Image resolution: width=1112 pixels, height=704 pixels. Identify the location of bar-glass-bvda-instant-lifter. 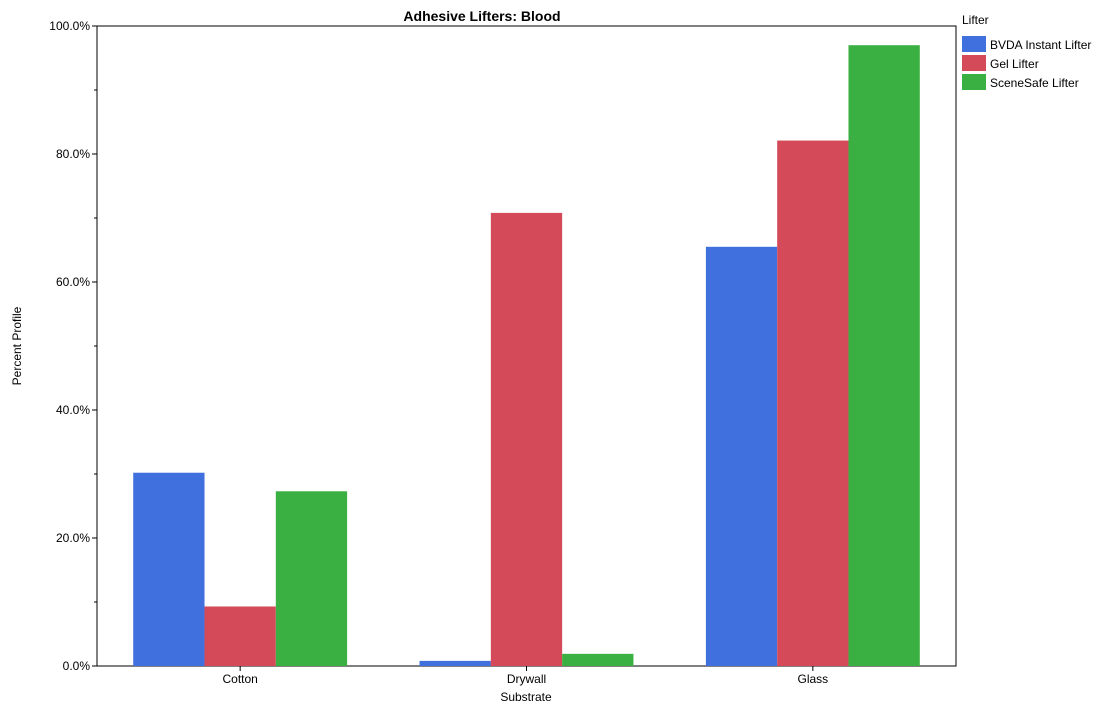
(741, 456).